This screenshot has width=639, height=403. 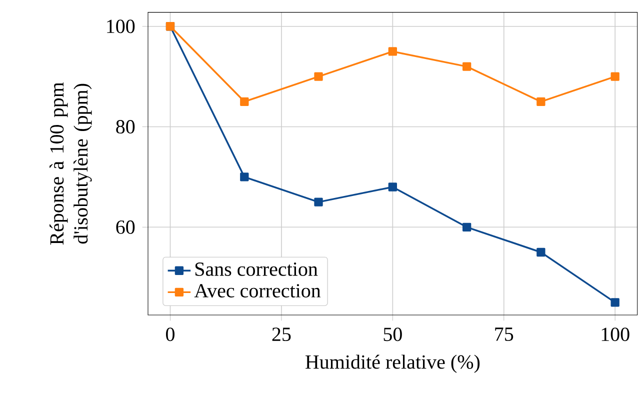 I want to click on x-tick-label: 25, so click(x=281, y=335).